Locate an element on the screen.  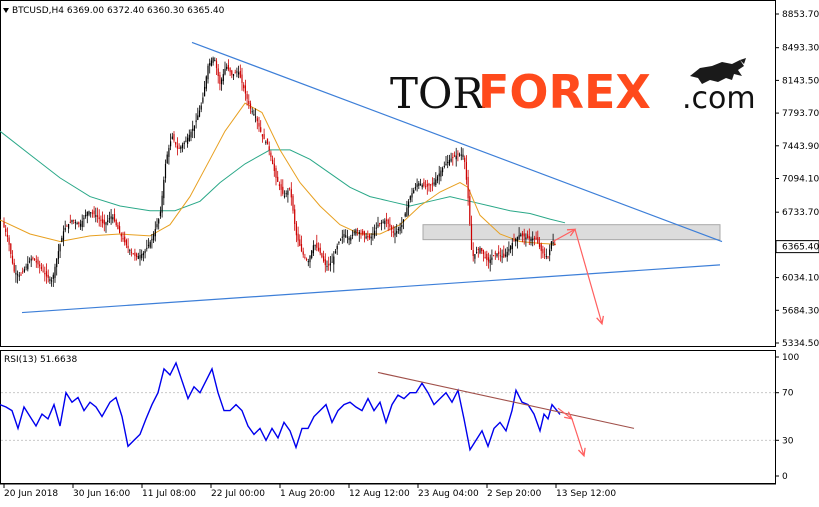
price-axis-label: 6733.70 is located at coordinates (800, 213).